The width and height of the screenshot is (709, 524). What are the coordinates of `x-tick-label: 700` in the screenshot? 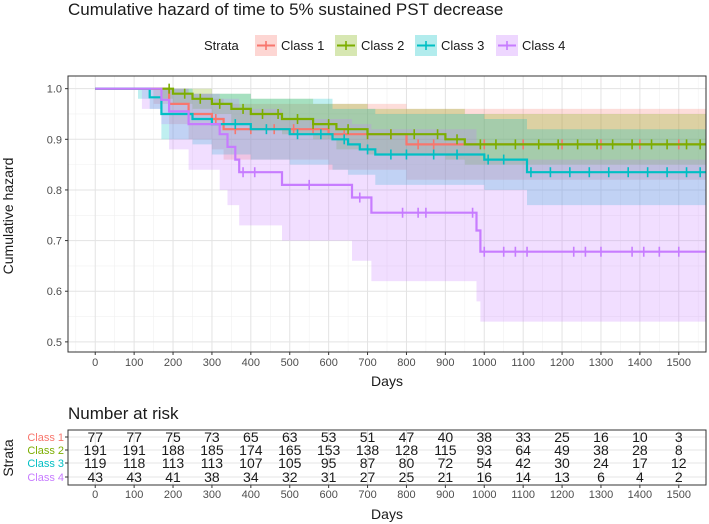 It's located at (367, 363).